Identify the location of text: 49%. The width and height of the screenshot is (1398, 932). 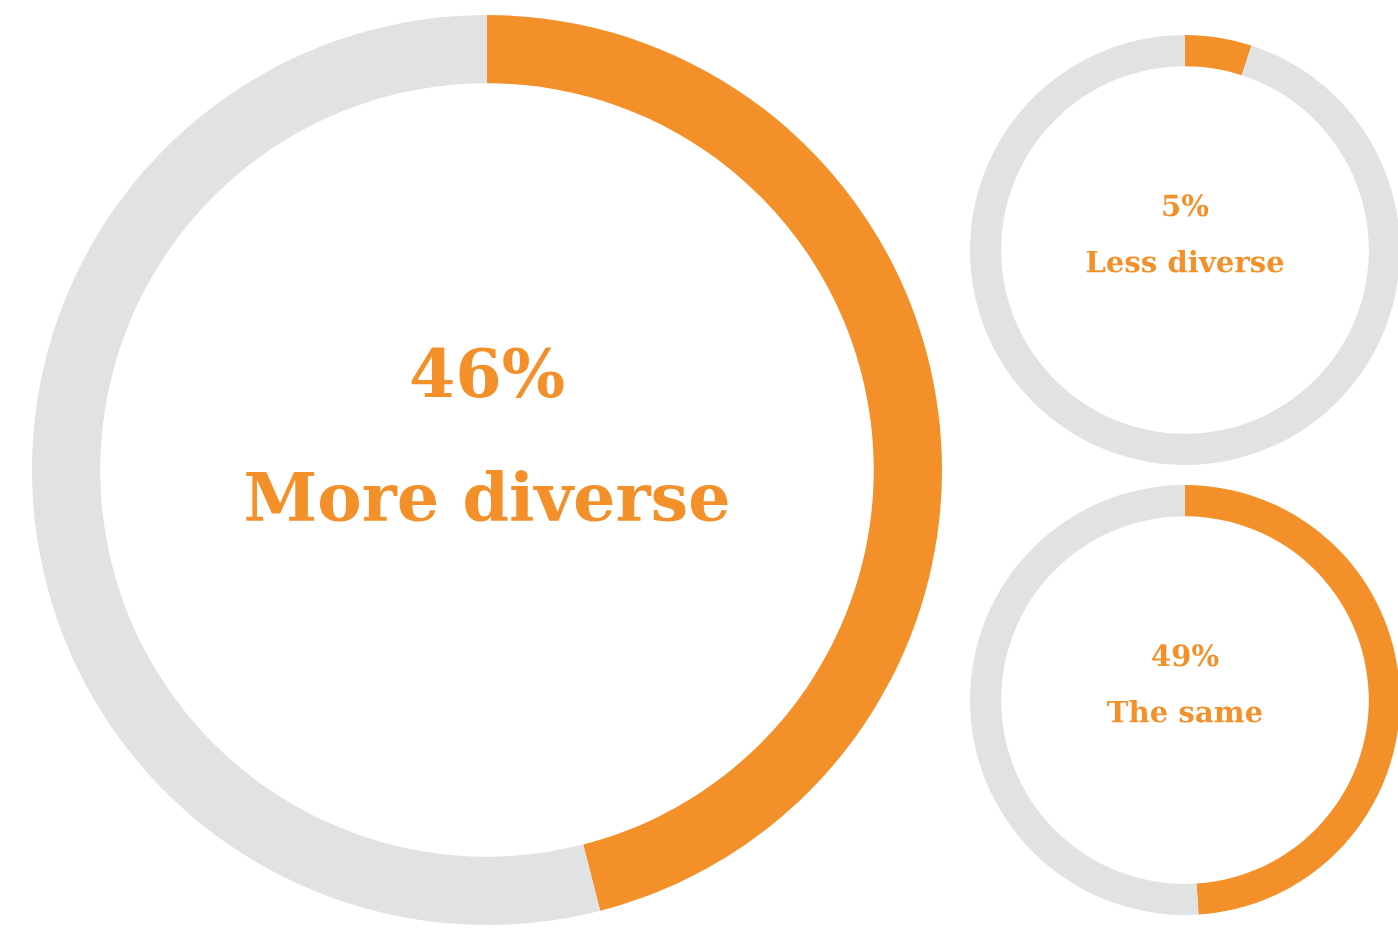
(1185, 655).